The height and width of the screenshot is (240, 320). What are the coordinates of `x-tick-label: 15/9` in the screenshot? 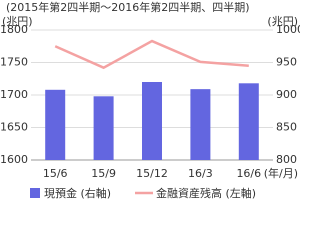 It's located at (103, 173).